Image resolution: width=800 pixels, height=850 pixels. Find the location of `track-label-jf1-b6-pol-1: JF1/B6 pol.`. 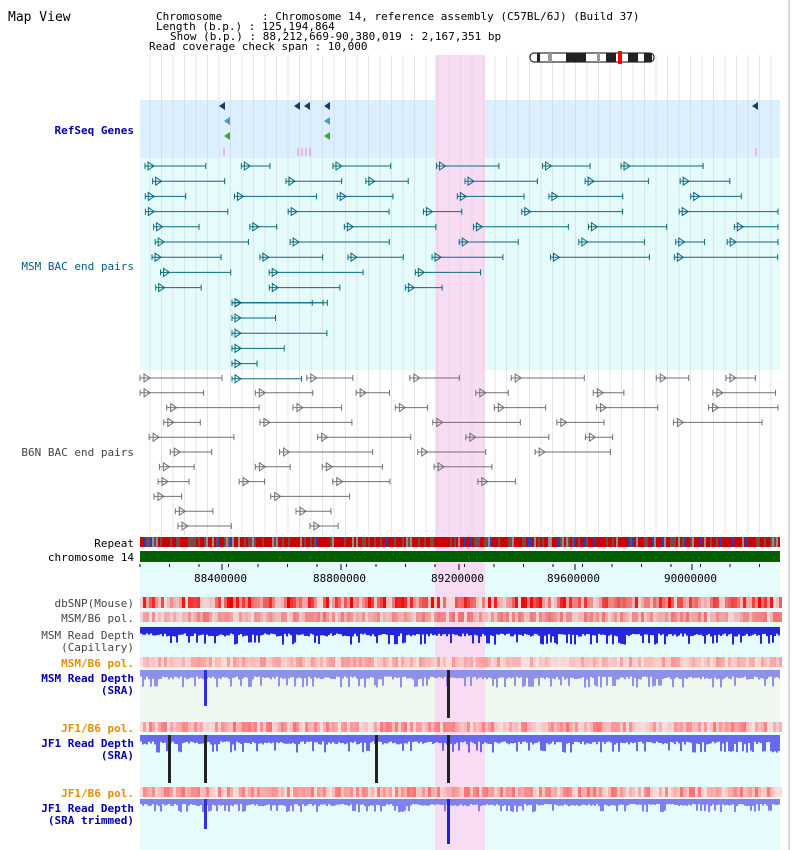

track-label-jf1-b6-pol-1: JF1/B6 pol. is located at coordinates (97, 728).